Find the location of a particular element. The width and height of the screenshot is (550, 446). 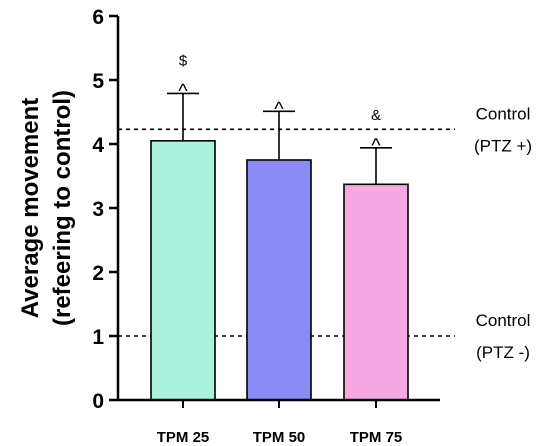

x-tick-label: TPM 25 is located at coordinates (183, 437).